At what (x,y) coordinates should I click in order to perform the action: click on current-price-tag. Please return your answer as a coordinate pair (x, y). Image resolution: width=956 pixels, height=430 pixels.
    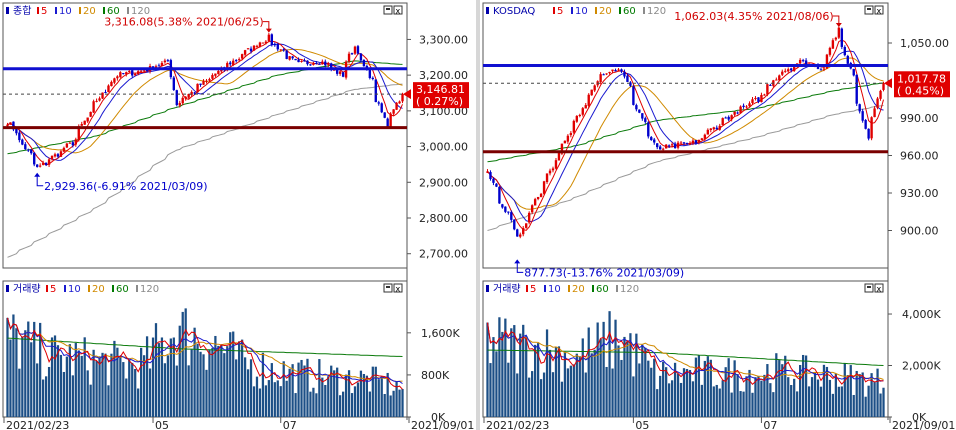
    Looking at the image, I should click on (441, 95).